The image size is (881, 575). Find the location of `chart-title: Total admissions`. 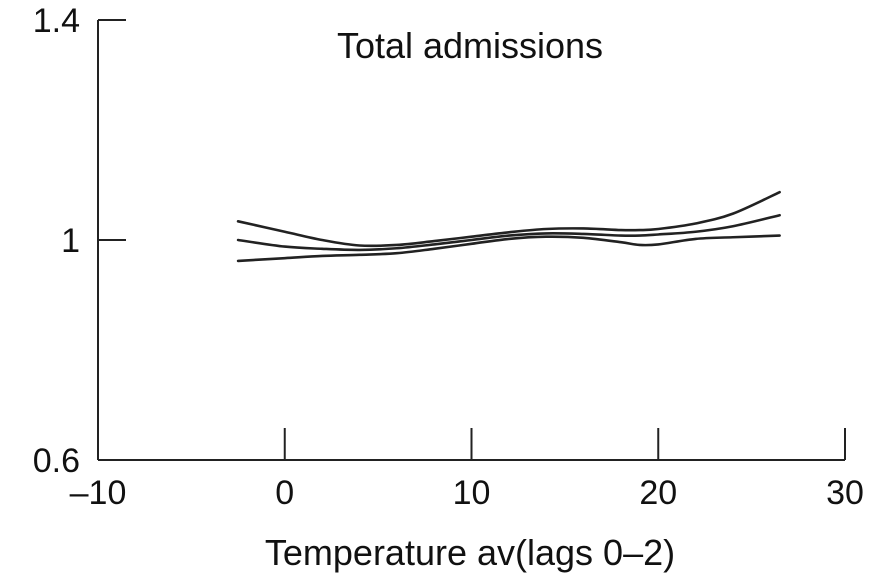

chart-title: Total admissions is located at coordinates (470, 45).